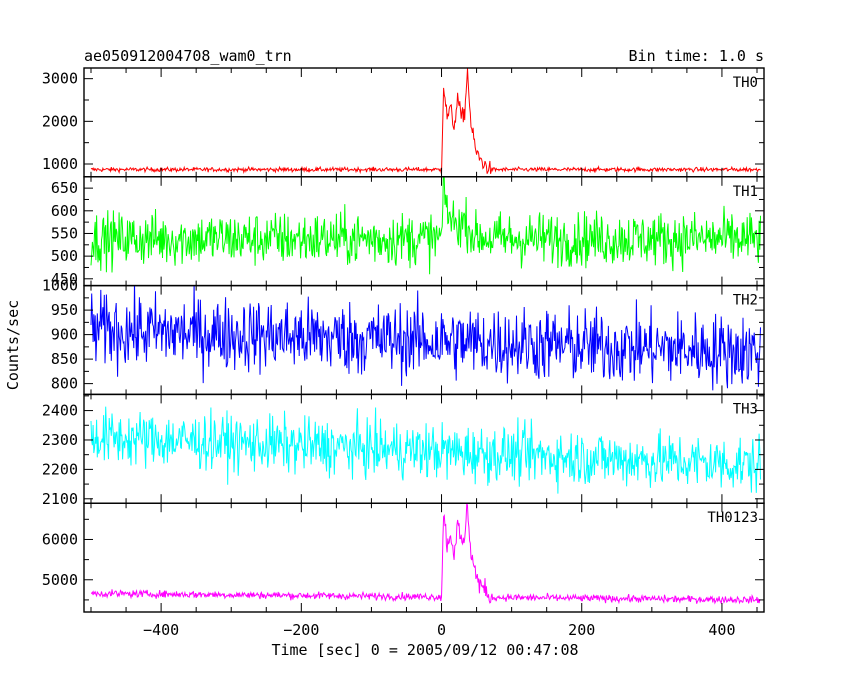 Image resolution: width=850 pixels, height=680 pixels. Describe the element at coordinates (60, 499) in the screenshot. I see `y-tick-label: 2100` at that location.